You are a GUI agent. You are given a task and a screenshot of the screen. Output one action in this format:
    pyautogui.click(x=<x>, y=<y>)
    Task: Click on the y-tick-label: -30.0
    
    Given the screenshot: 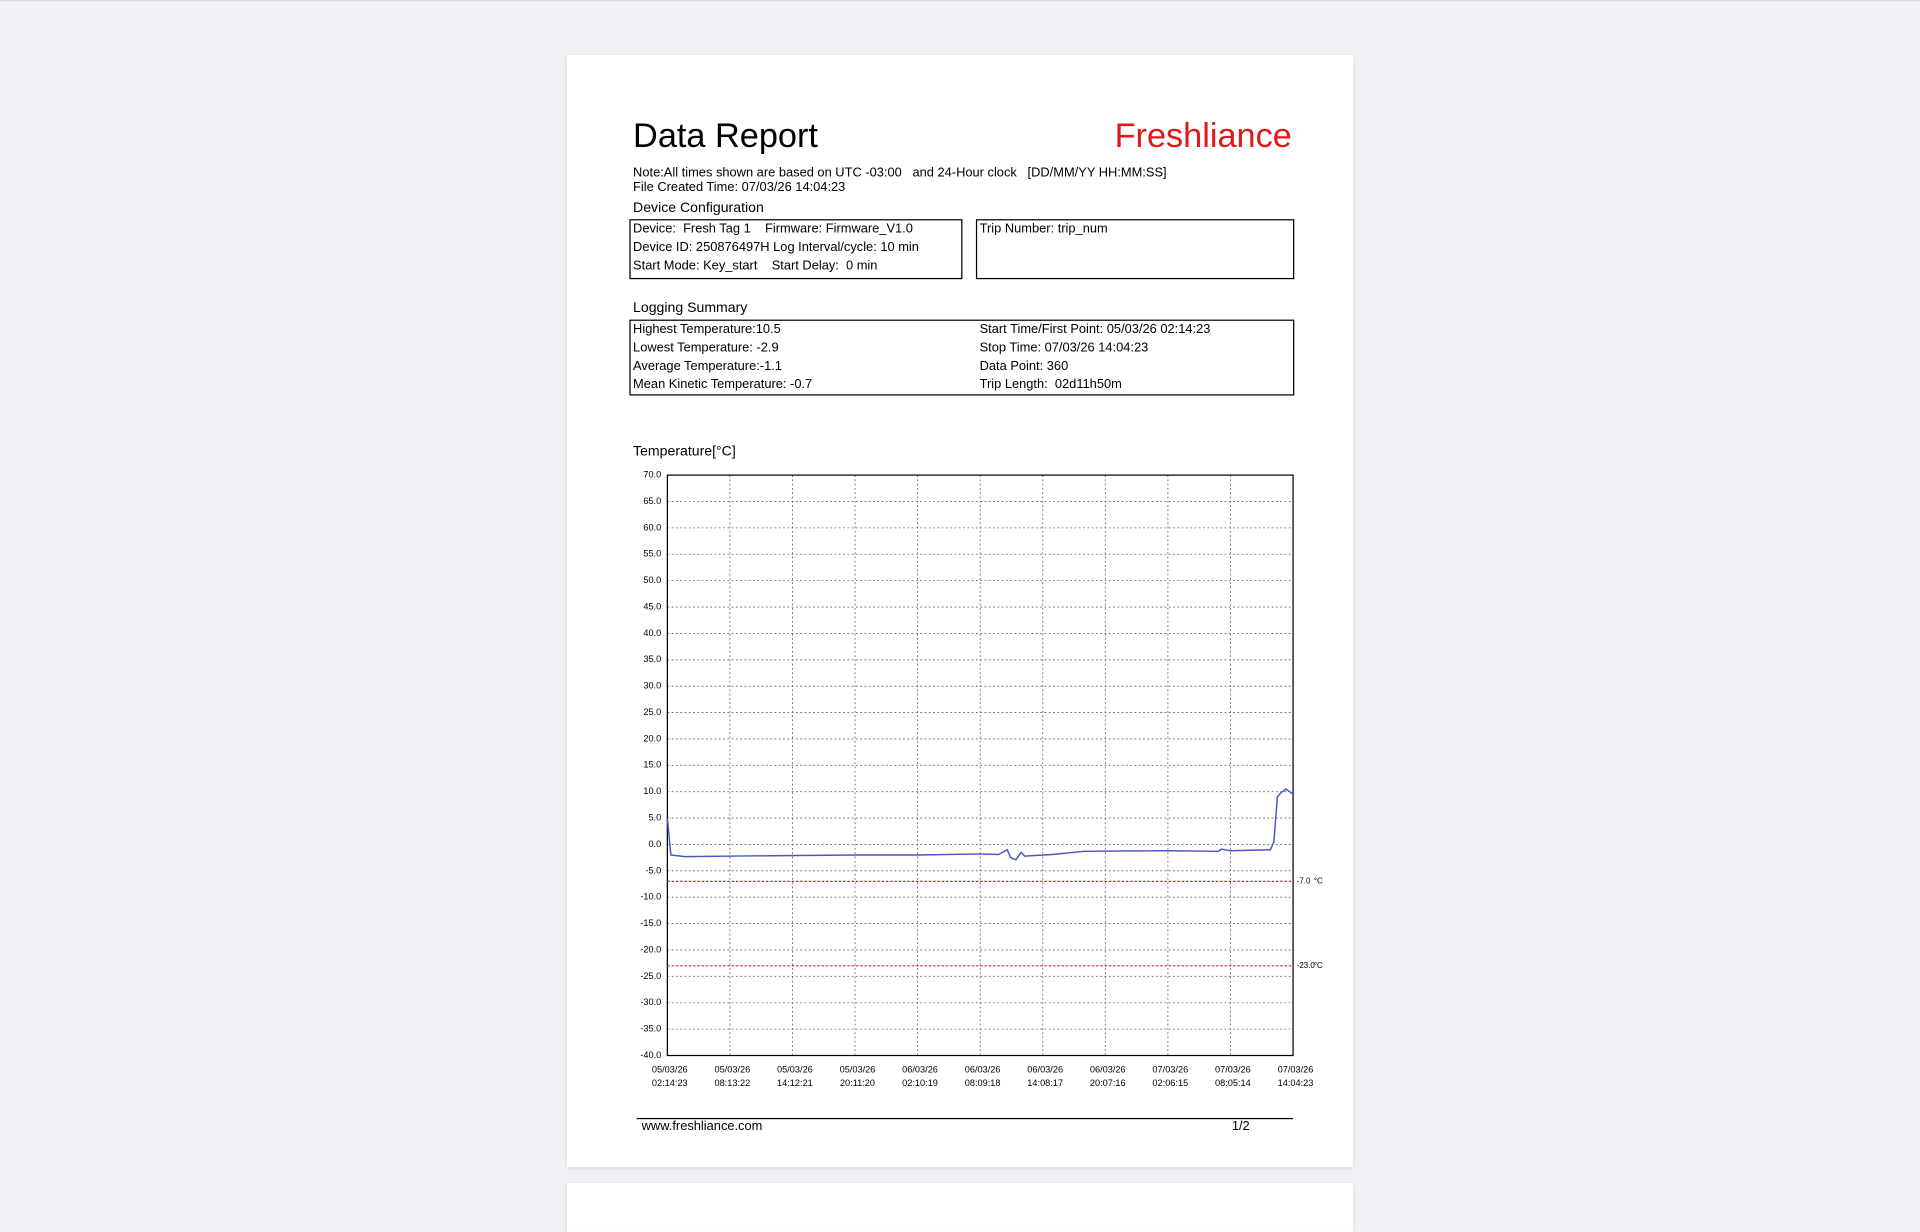 What is the action you would take?
    pyautogui.click(x=650, y=1002)
    